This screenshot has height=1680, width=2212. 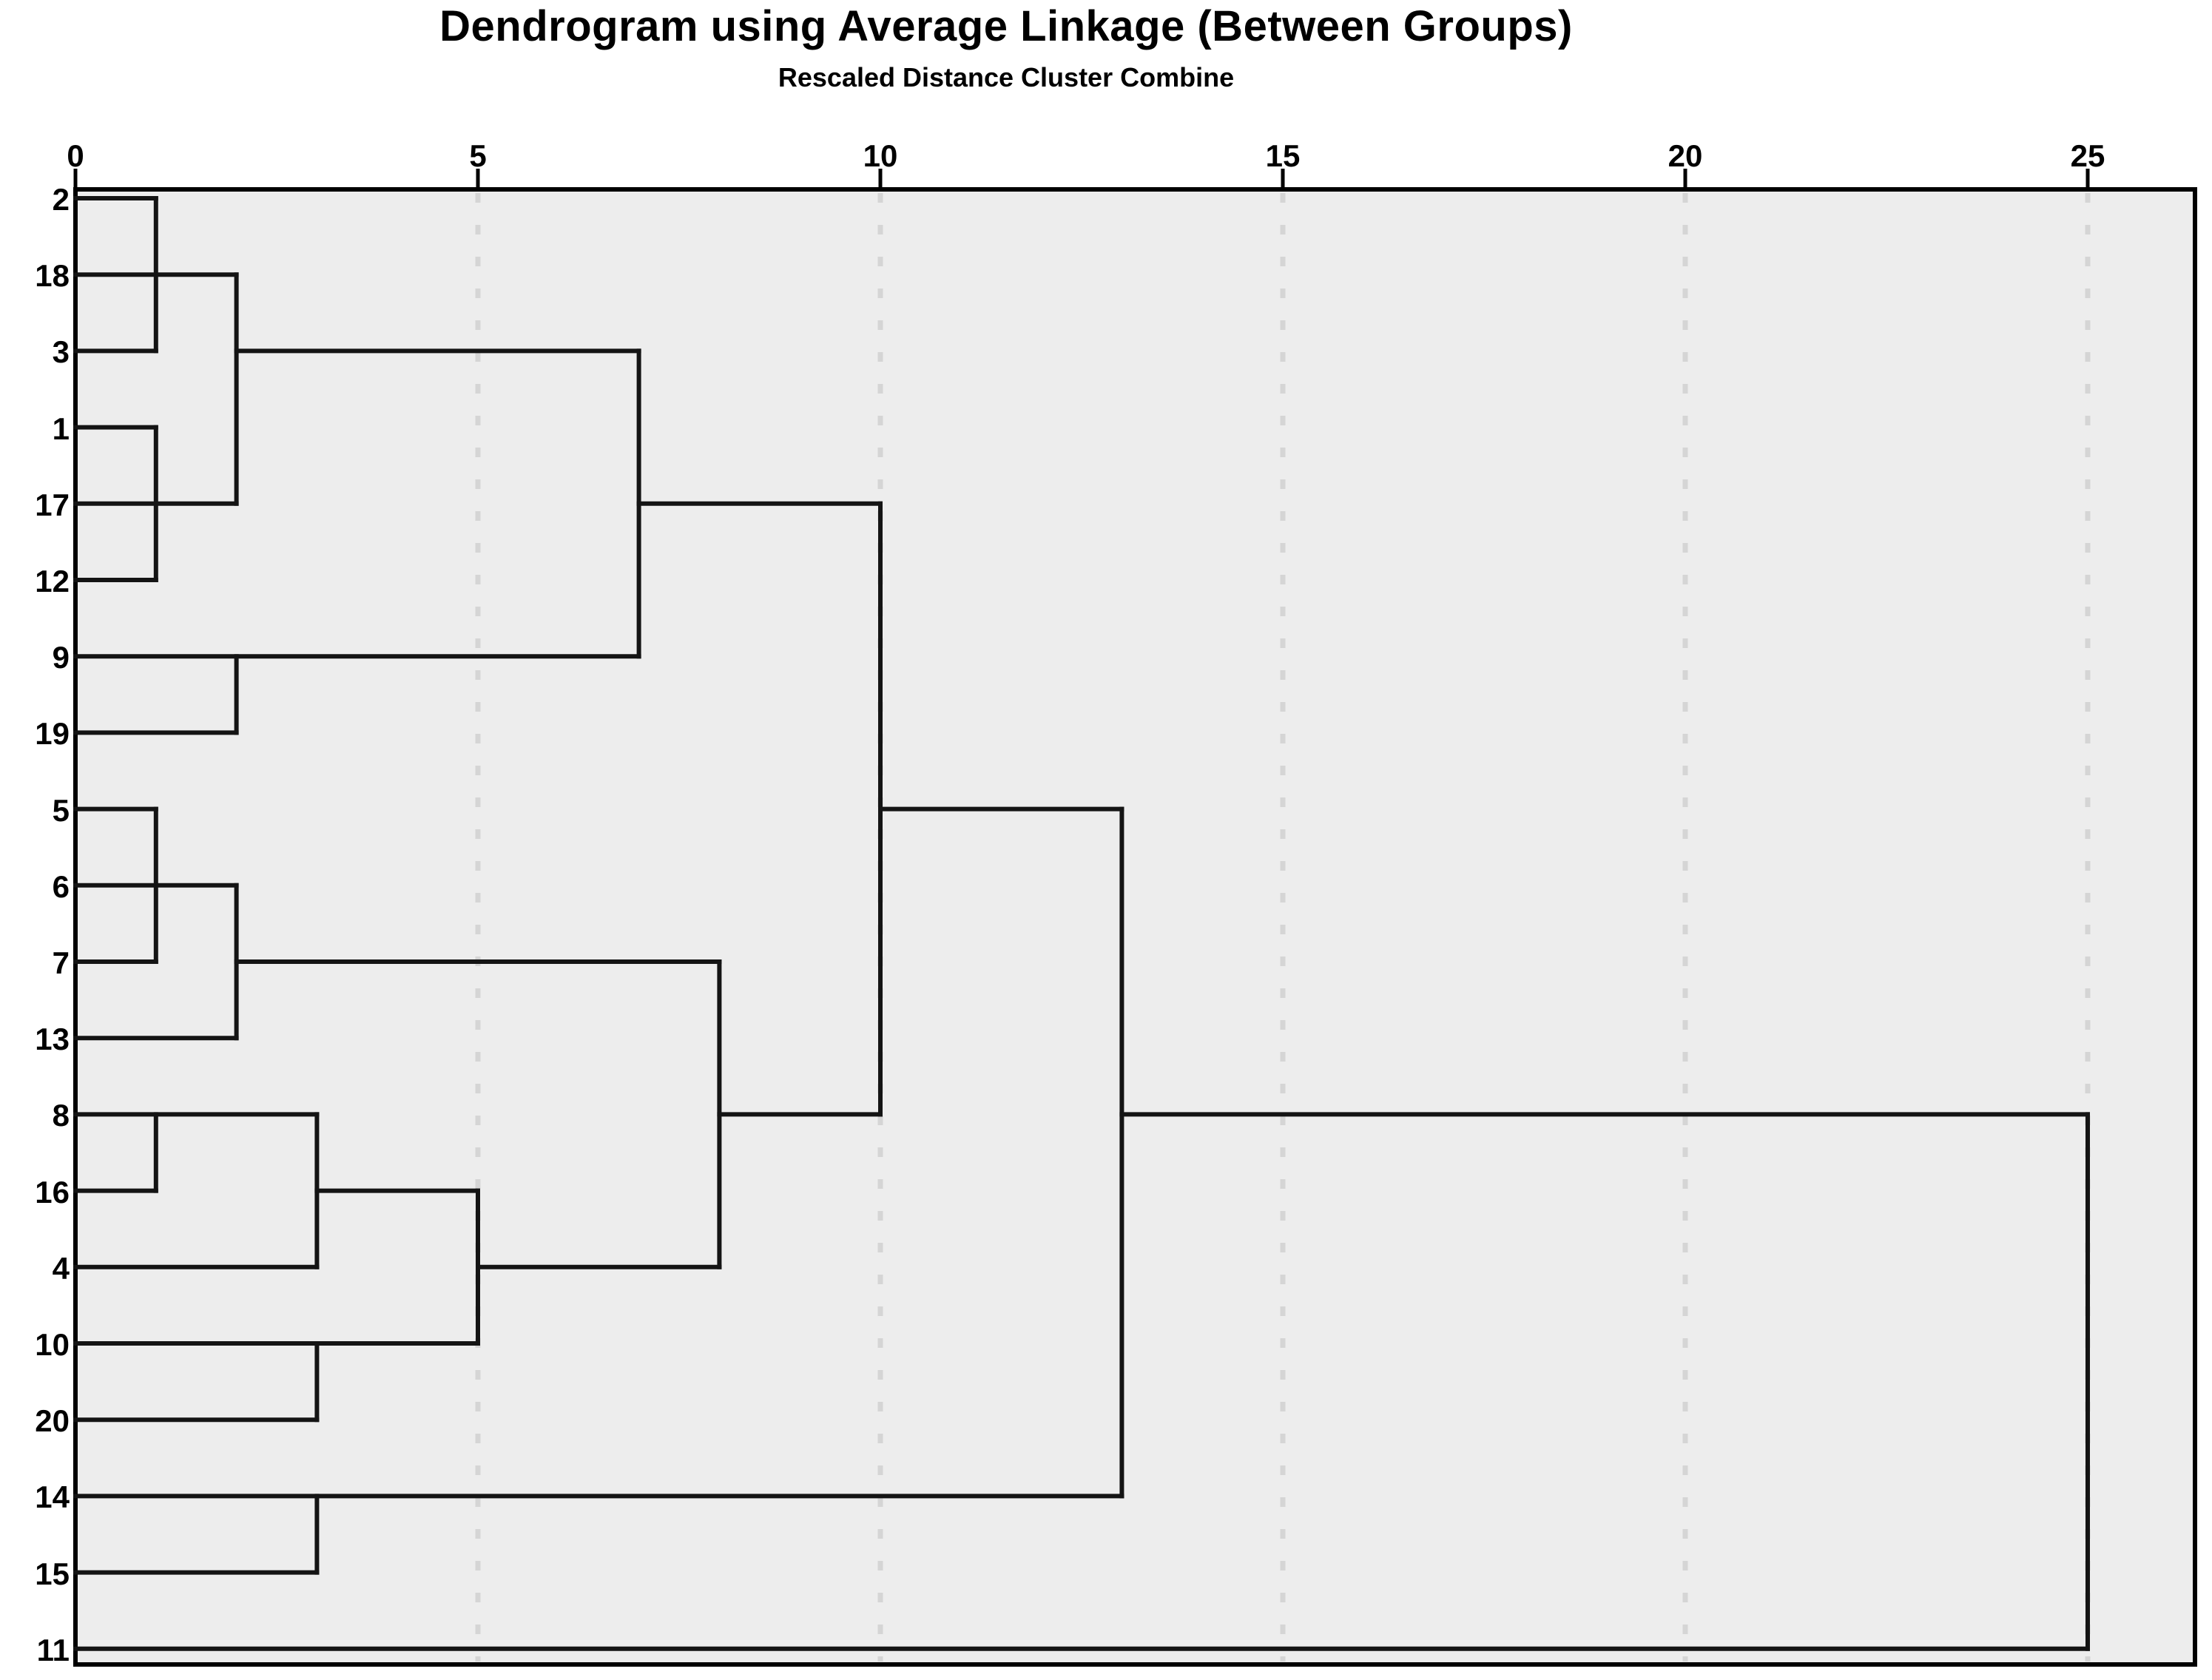 I want to click on leaf-label-case-1: 1, so click(x=61, y=428).